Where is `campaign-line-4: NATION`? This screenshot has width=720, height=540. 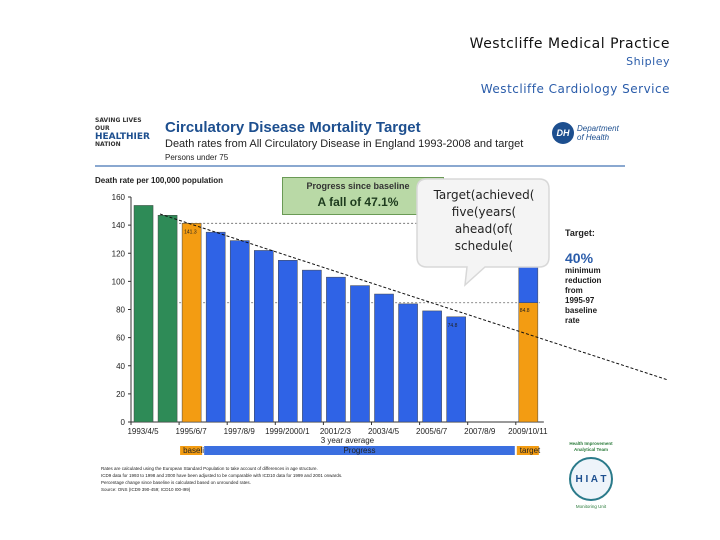
campaign-line-4: NATION is located at coordinates (108, 144).